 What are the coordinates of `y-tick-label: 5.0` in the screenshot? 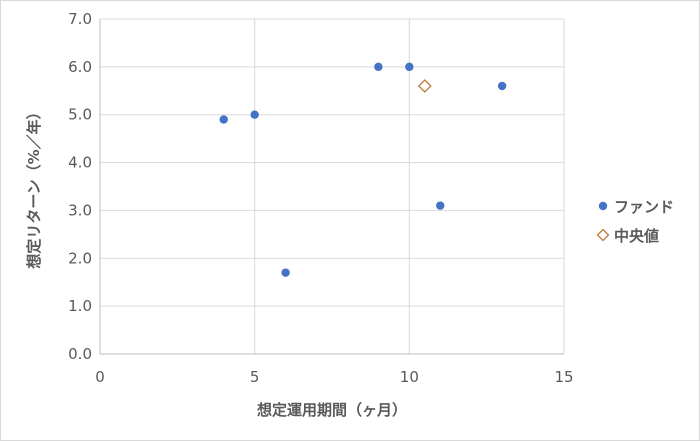 It's located at (80, 115).